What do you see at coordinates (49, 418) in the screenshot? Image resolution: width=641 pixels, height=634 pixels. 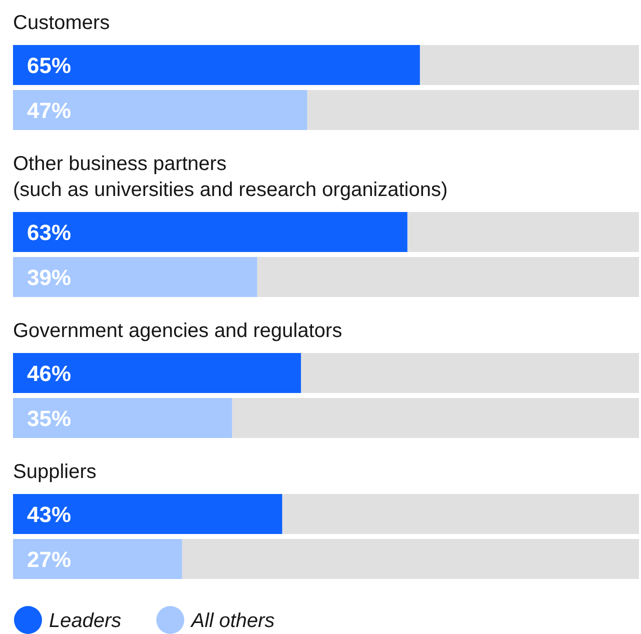 I see `data-label: 35%` at bounding box center [49, 418].